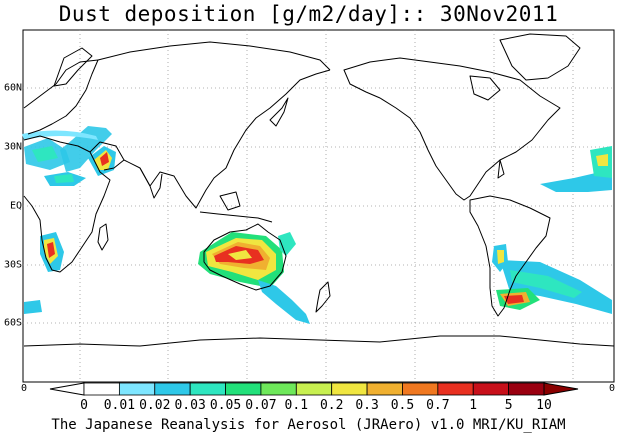 Image resolution: width=617 pixels, height=438 pixels. I want to click on coast-australia, so click(245, 257).